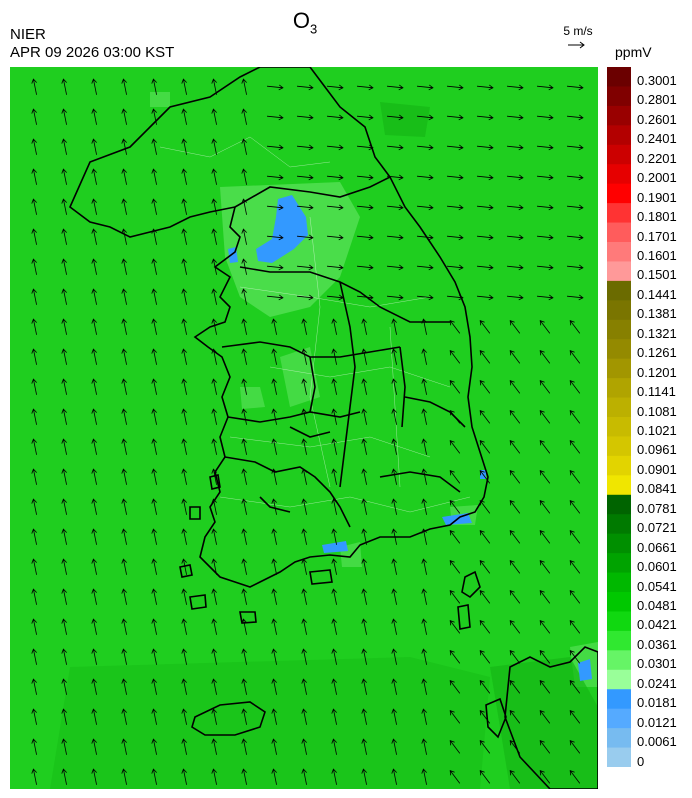  What do you see at coordinates (657, 703) in the screenshot?
I see `legend-label: 0.0181` at bounding box center [657, 703].